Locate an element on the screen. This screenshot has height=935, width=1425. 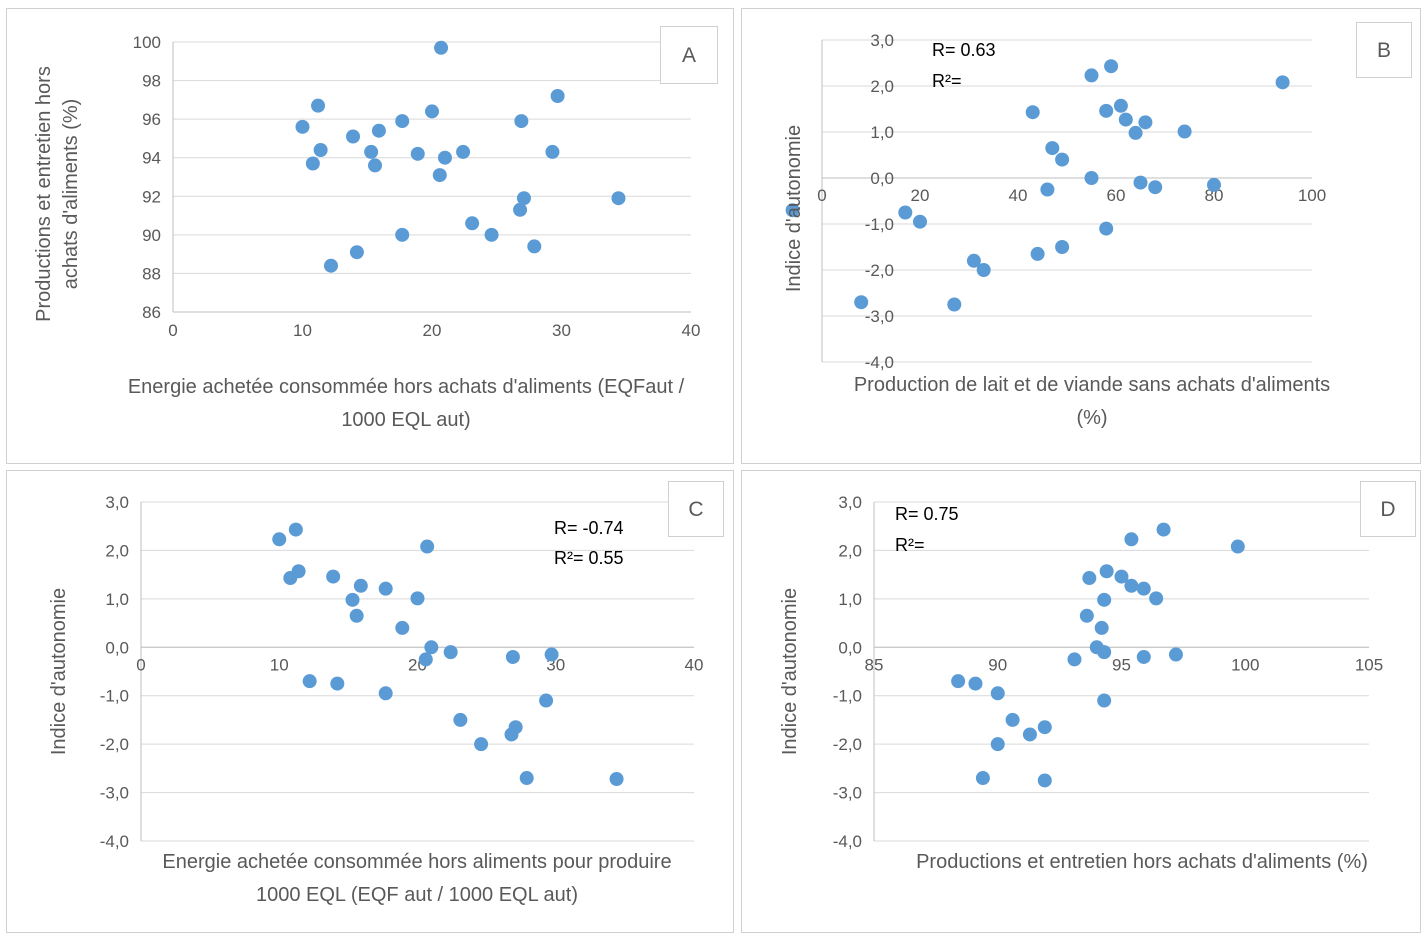
scatter-plot-a: 86 88 90 92 94 96 98 100 0 10 20 30 40 is located at coordinates (417, 186).